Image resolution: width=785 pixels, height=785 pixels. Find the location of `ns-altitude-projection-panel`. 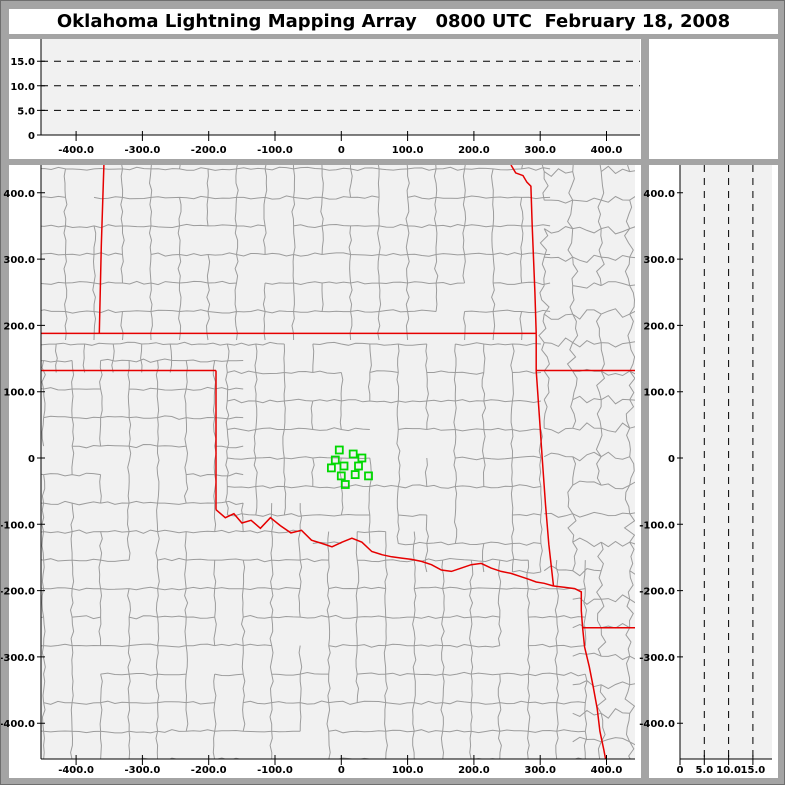

ns-altitude-projection-panel is located at coordinates (713, 471).